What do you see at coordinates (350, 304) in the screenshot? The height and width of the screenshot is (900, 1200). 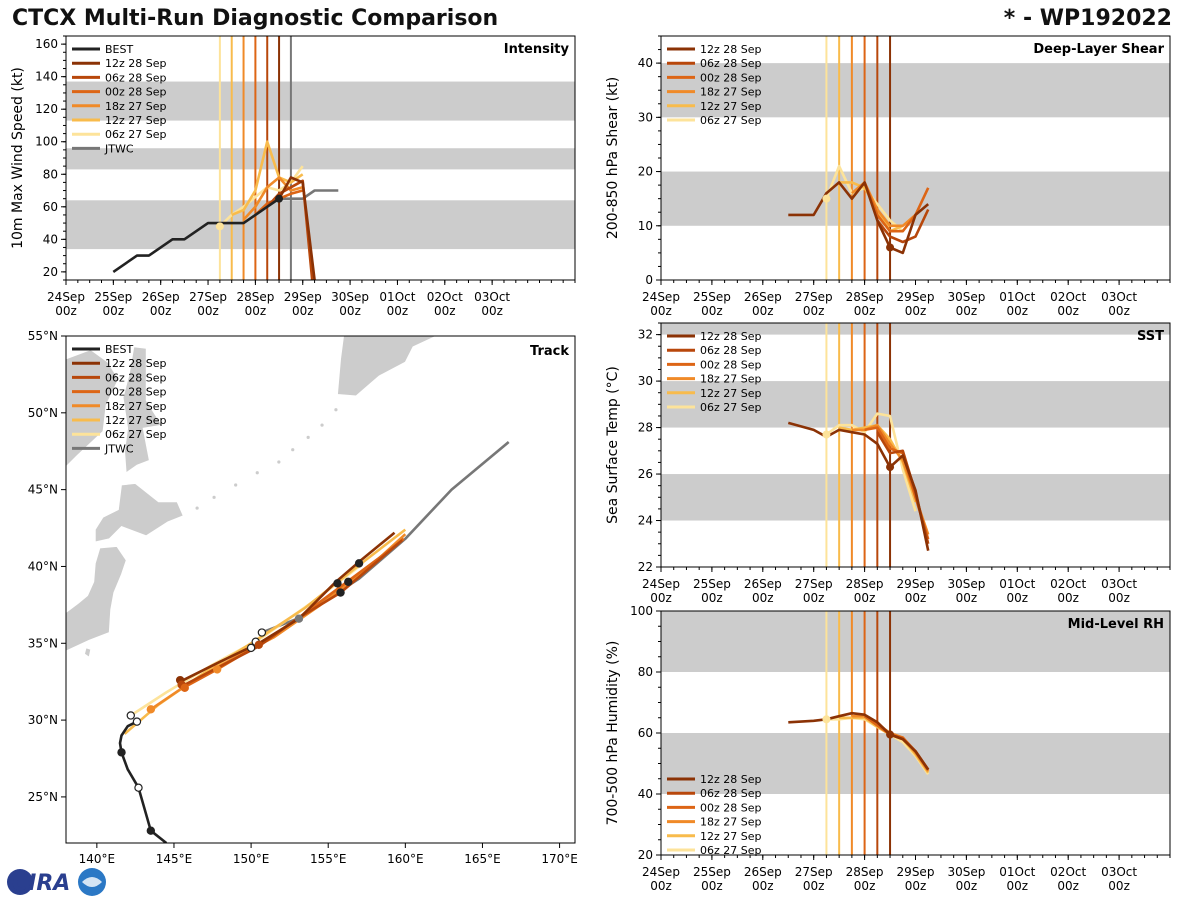 I see `x-tick-label: 30Sep 00z` at bounding box center [350, 304].